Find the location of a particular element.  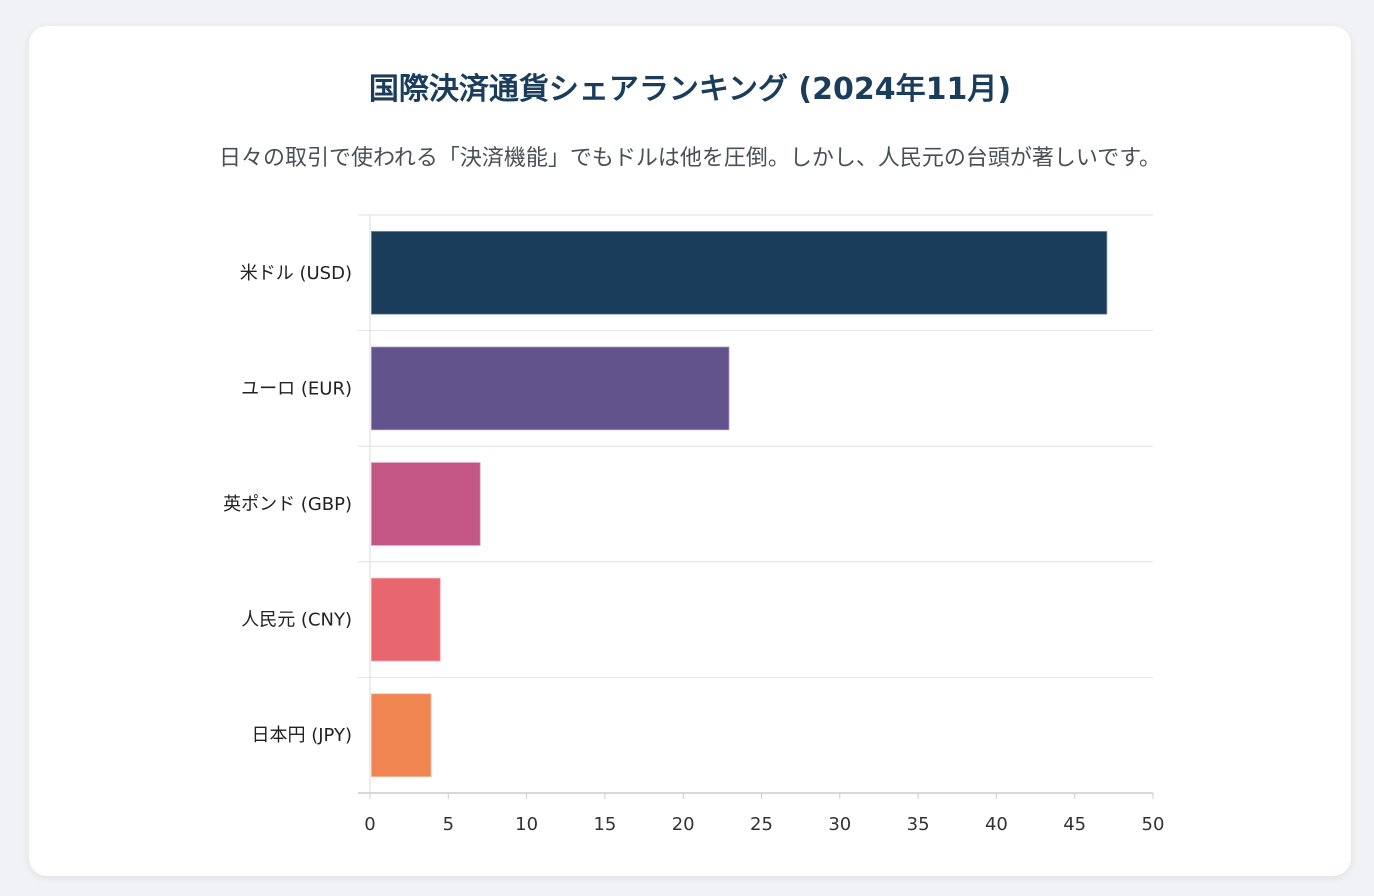

category-label: 人民元 (CNY) is located at coordinates (296, 620).